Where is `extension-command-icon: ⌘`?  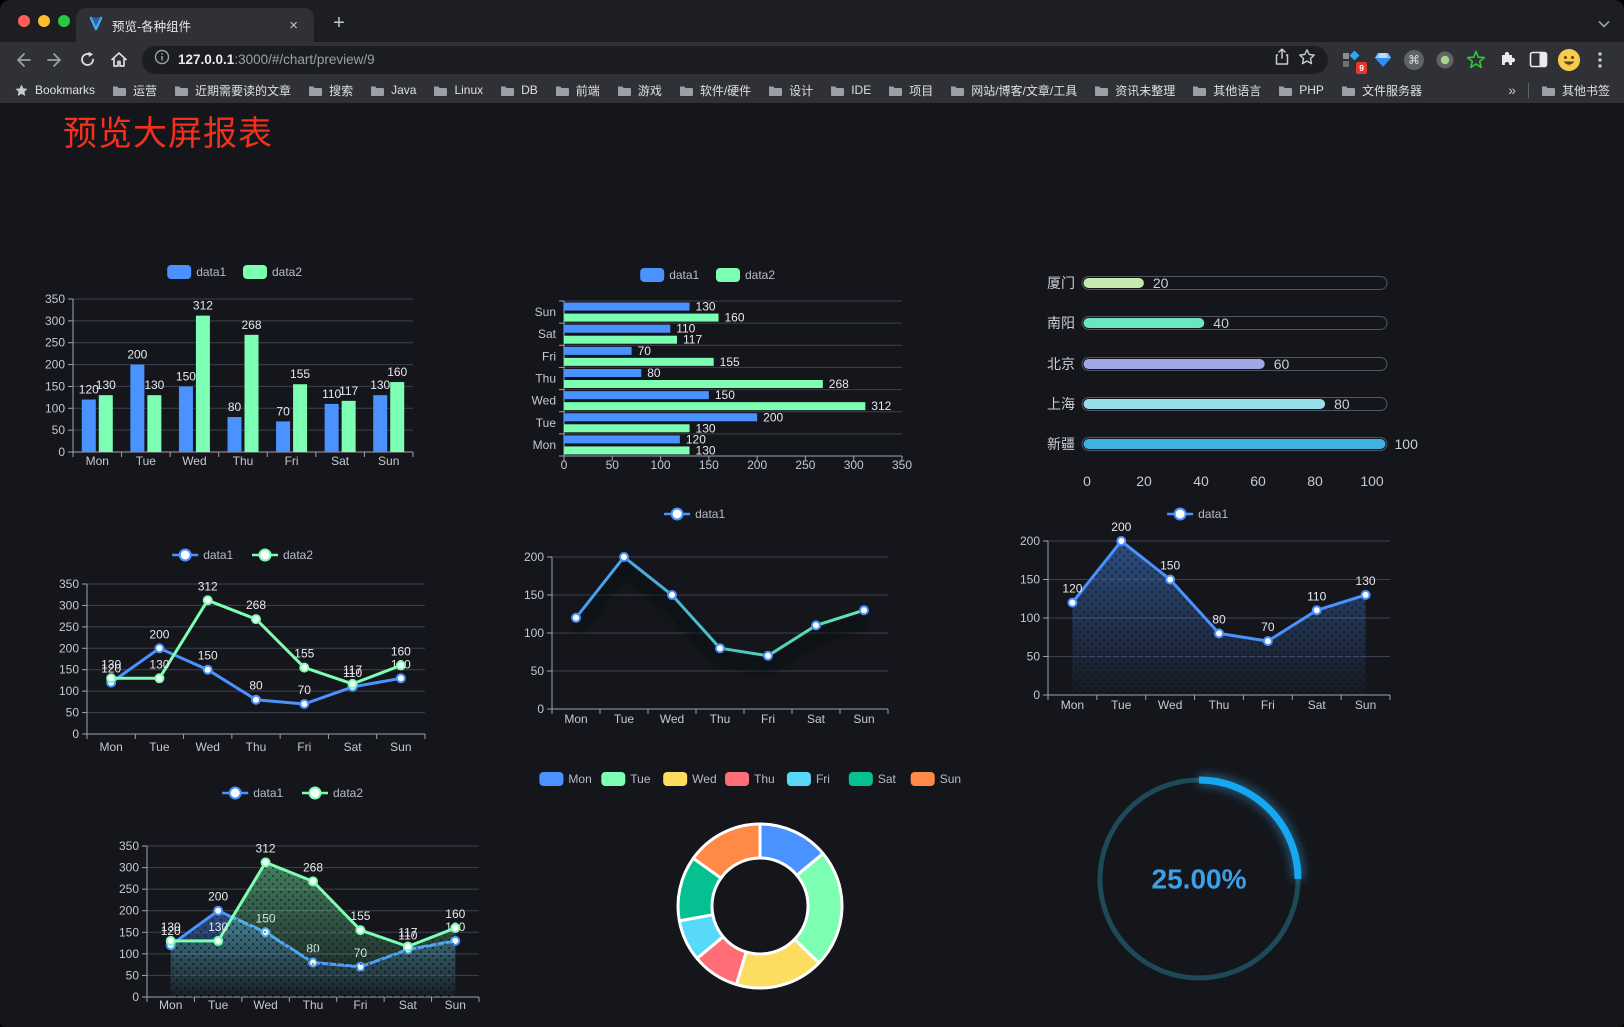 extension-command-icon: ⌘ is located at coordinates (1414, 60).